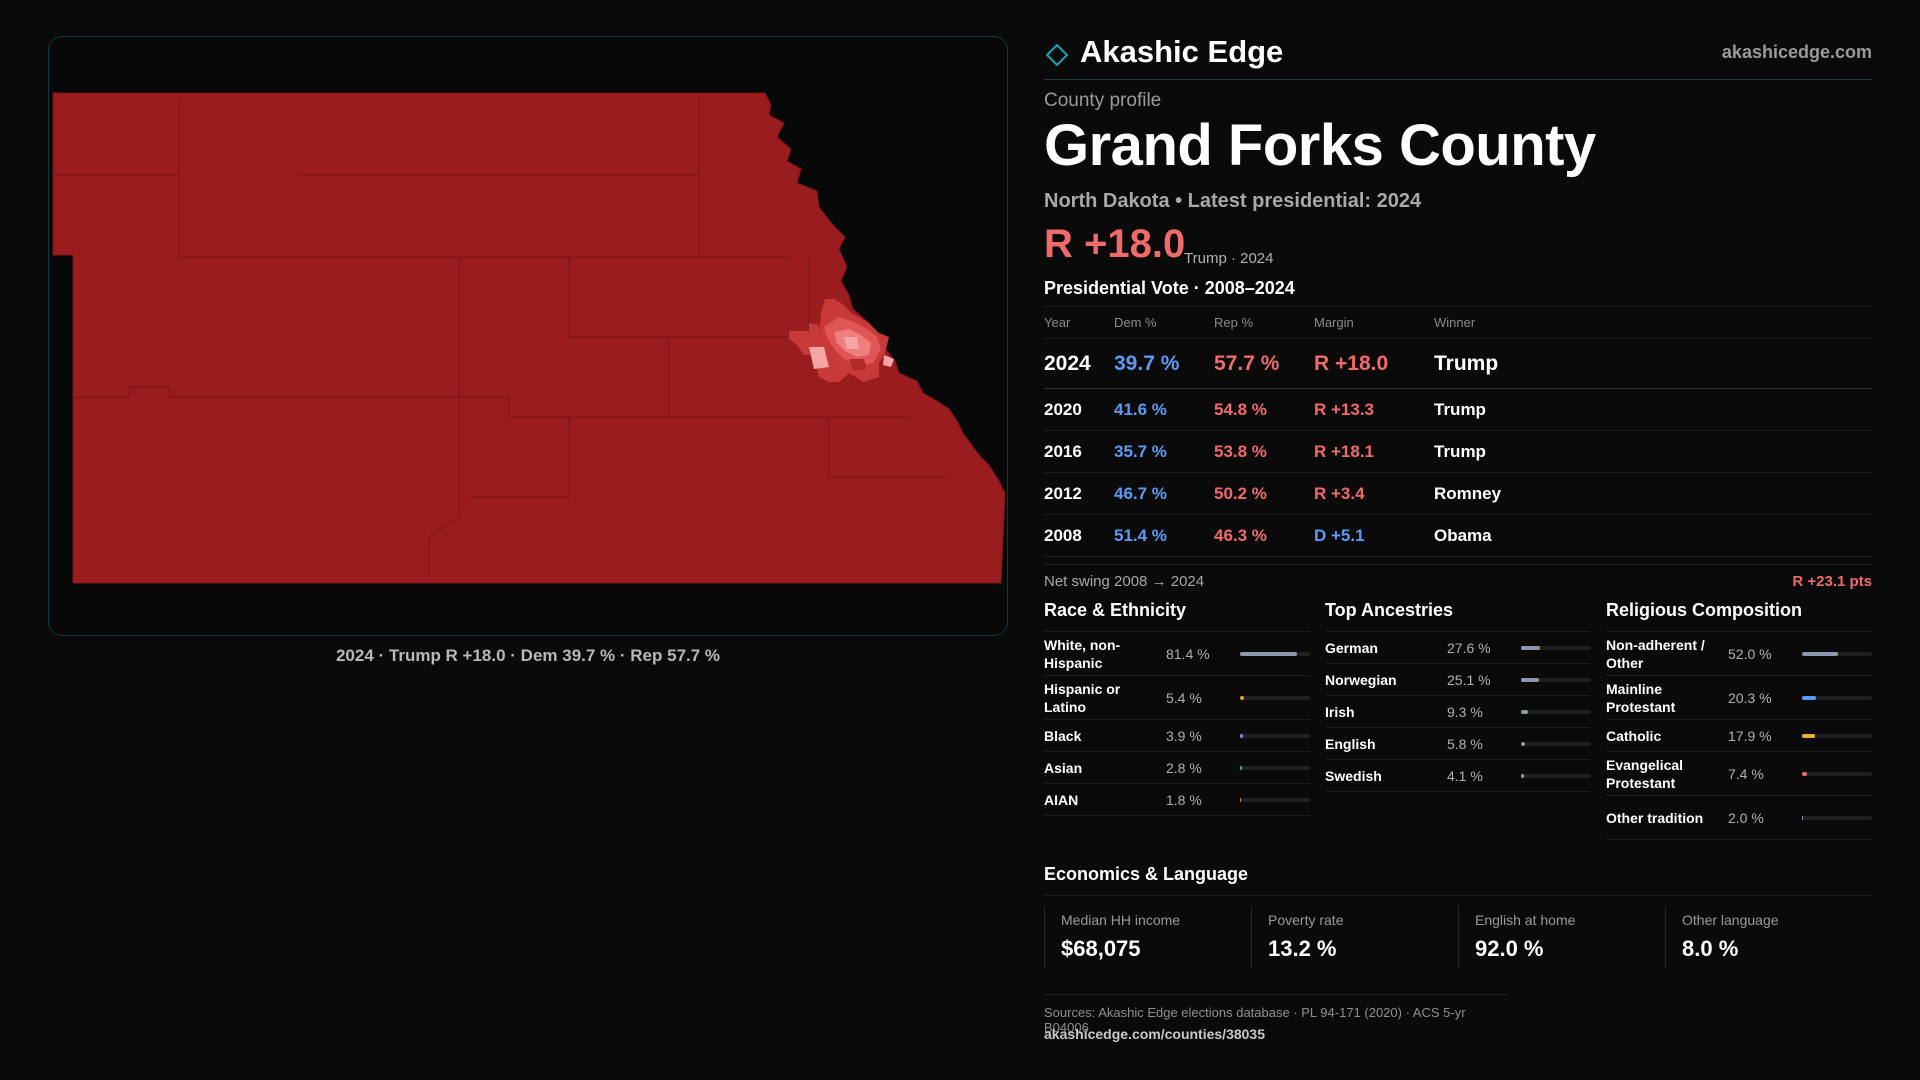 This screenshot has width=1920, height=1080. What do you see at coordinates (1750, 735) in the screenshot?
I see `religion-value: 17.9 %` at bounding box center [1750, 735].